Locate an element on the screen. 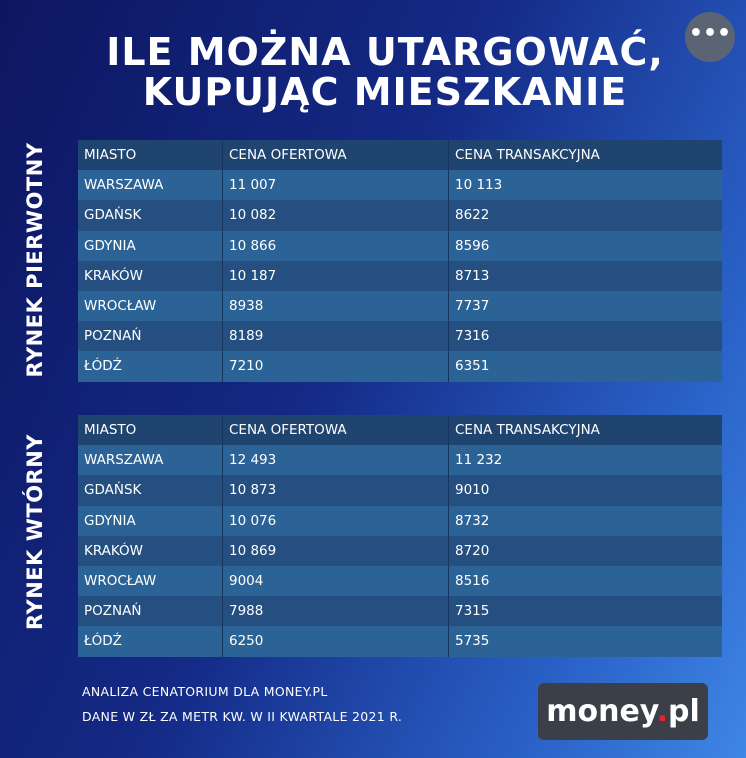  title-line: KUPUJĄC MIESZKANIE is located at coordinates (385, 92).